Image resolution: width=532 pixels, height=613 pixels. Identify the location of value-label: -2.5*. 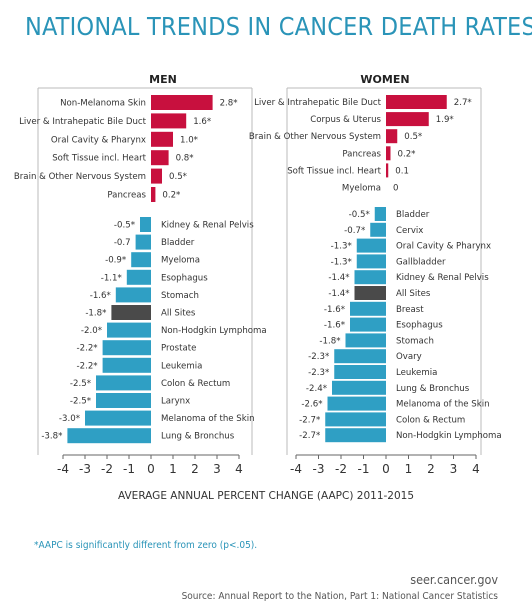
(81, 402).